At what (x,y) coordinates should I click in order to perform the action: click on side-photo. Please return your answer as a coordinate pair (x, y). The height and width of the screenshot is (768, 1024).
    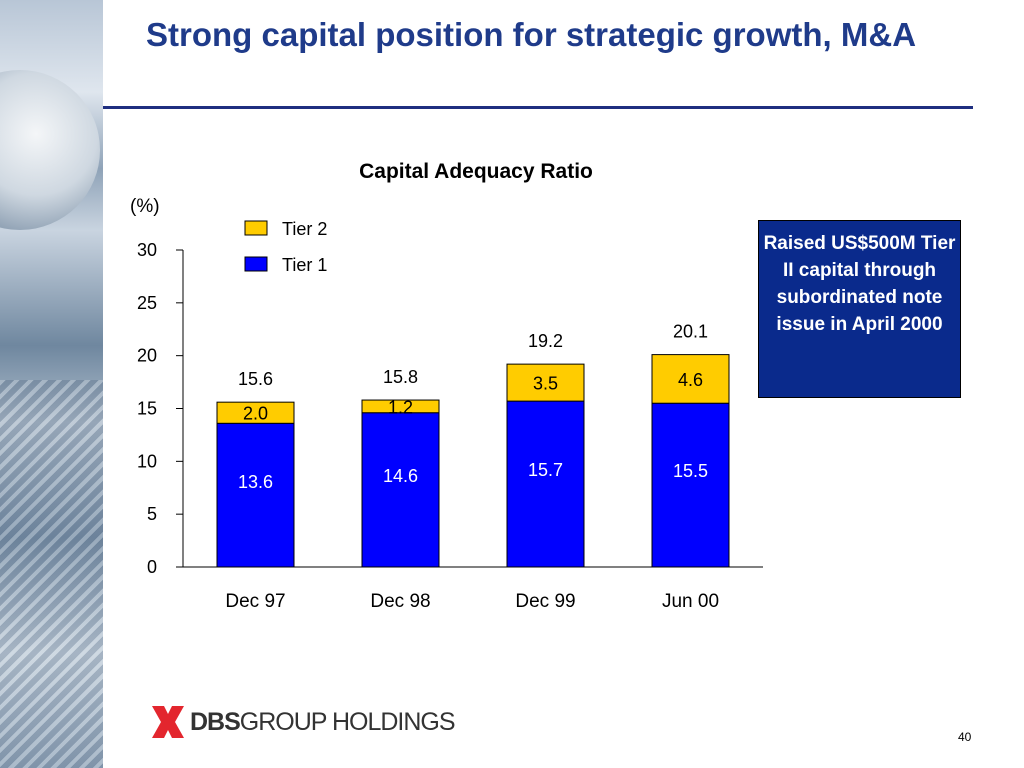
    Looking at the image, I should click on (51, 384).